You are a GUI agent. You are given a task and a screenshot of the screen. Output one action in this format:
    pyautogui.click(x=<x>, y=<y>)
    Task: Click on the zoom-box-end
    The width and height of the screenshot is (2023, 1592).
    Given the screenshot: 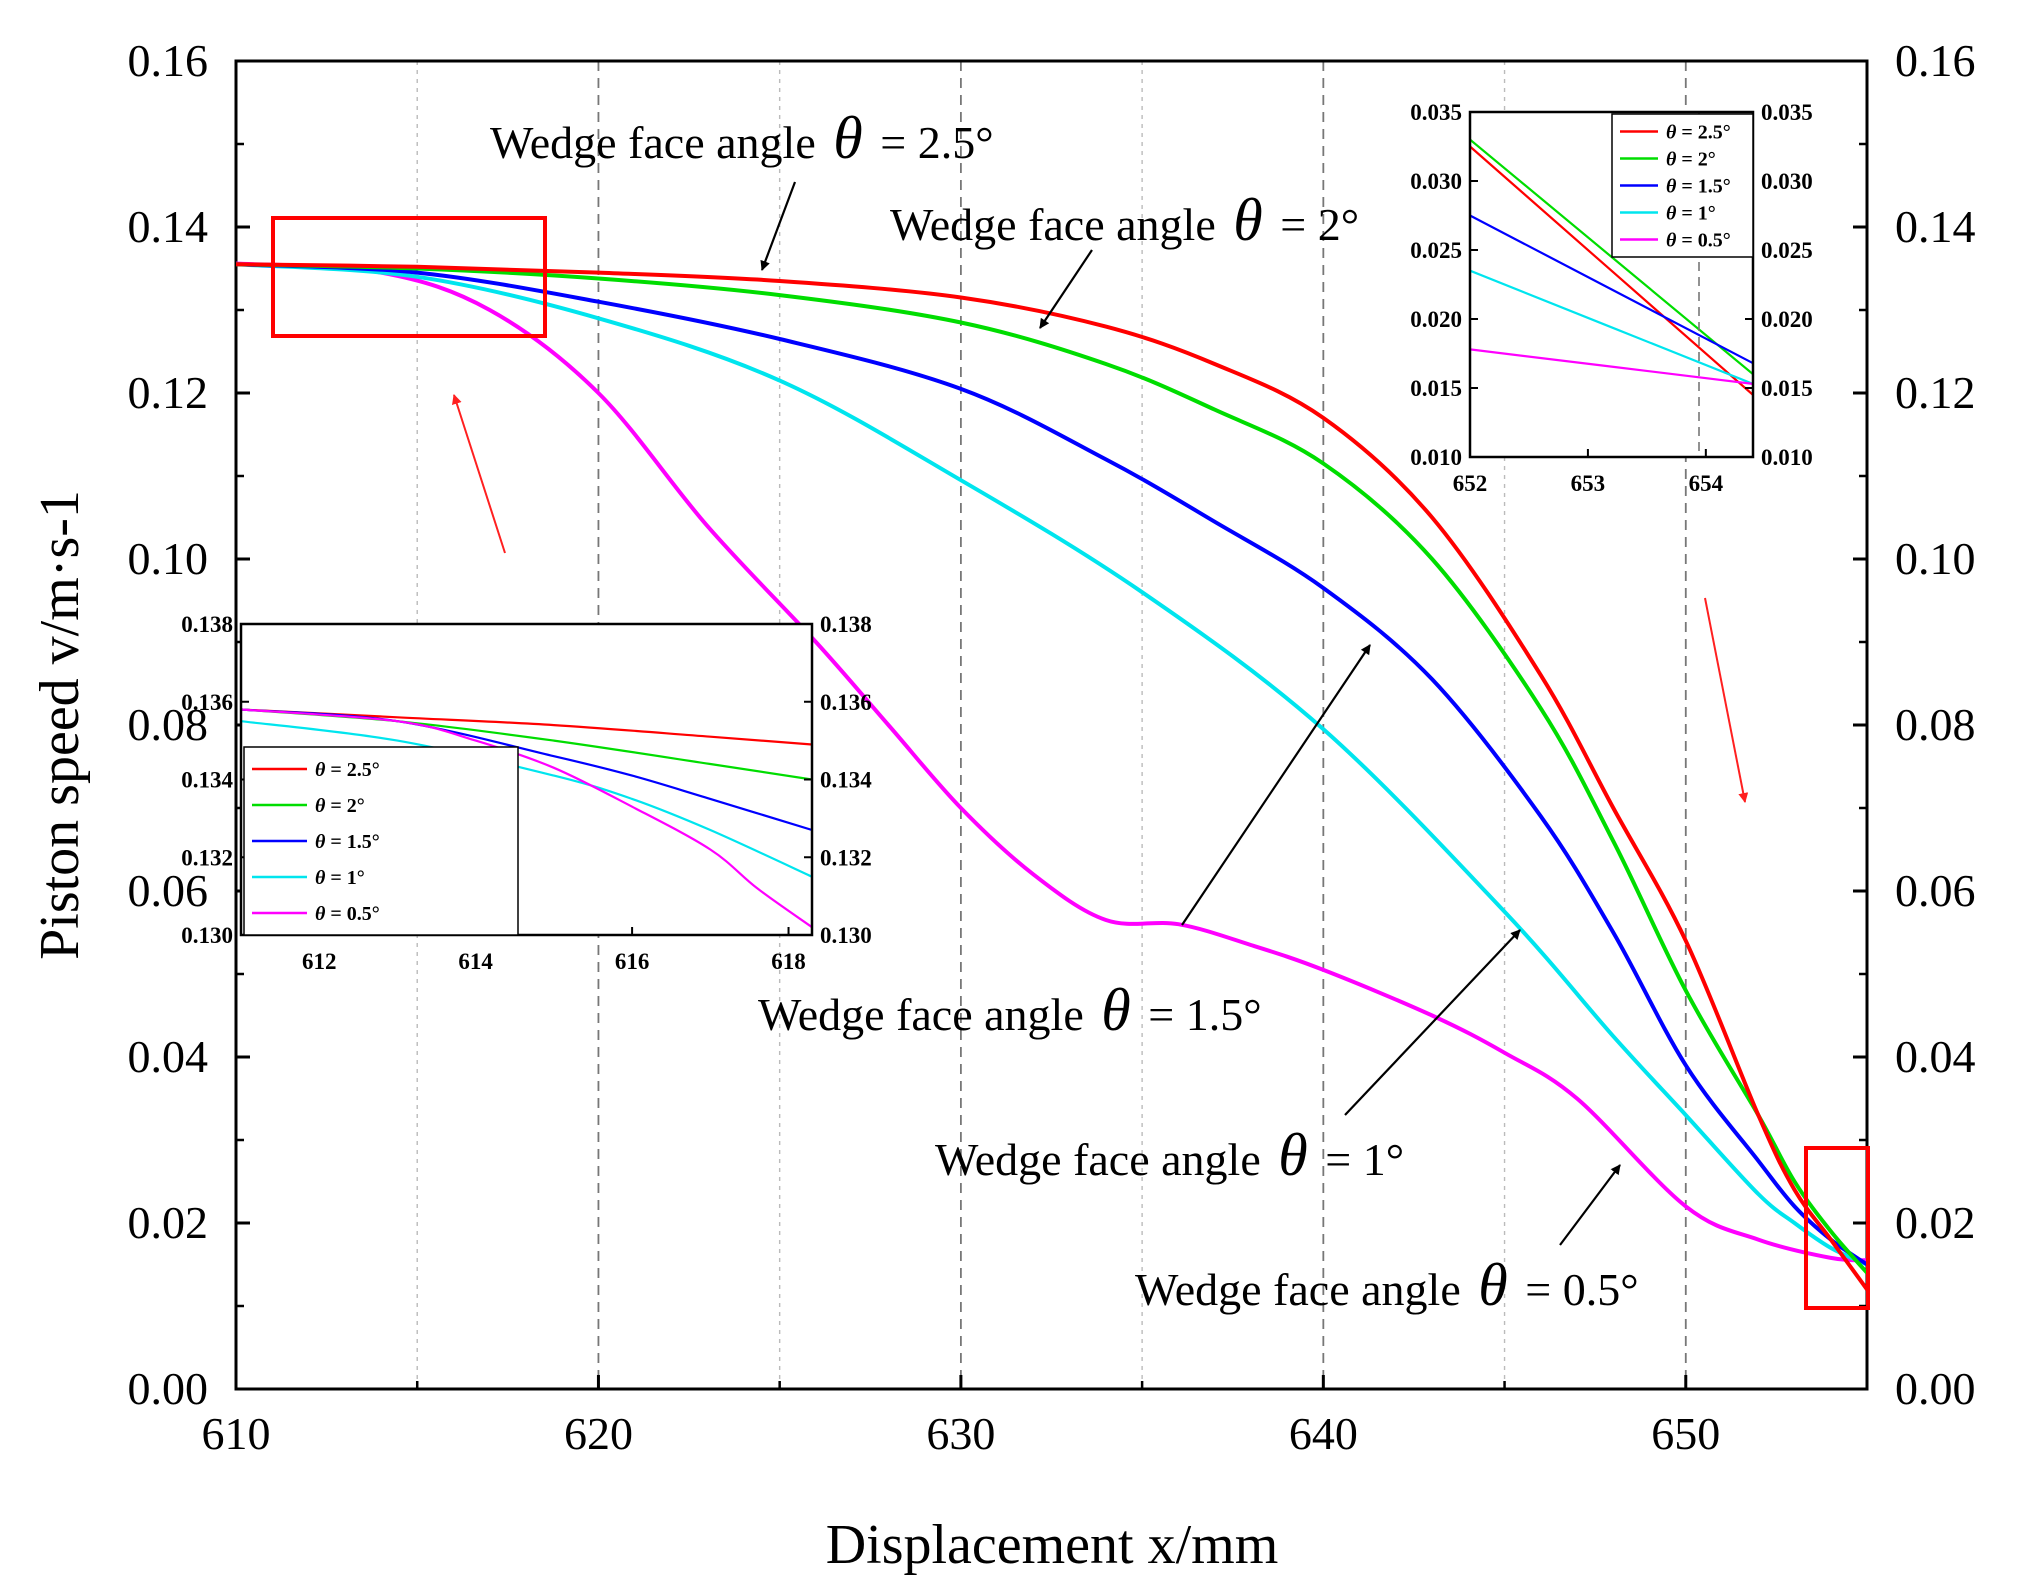 What is the action you would take?
    pyautogui.click(x=1837, y=1228)
    